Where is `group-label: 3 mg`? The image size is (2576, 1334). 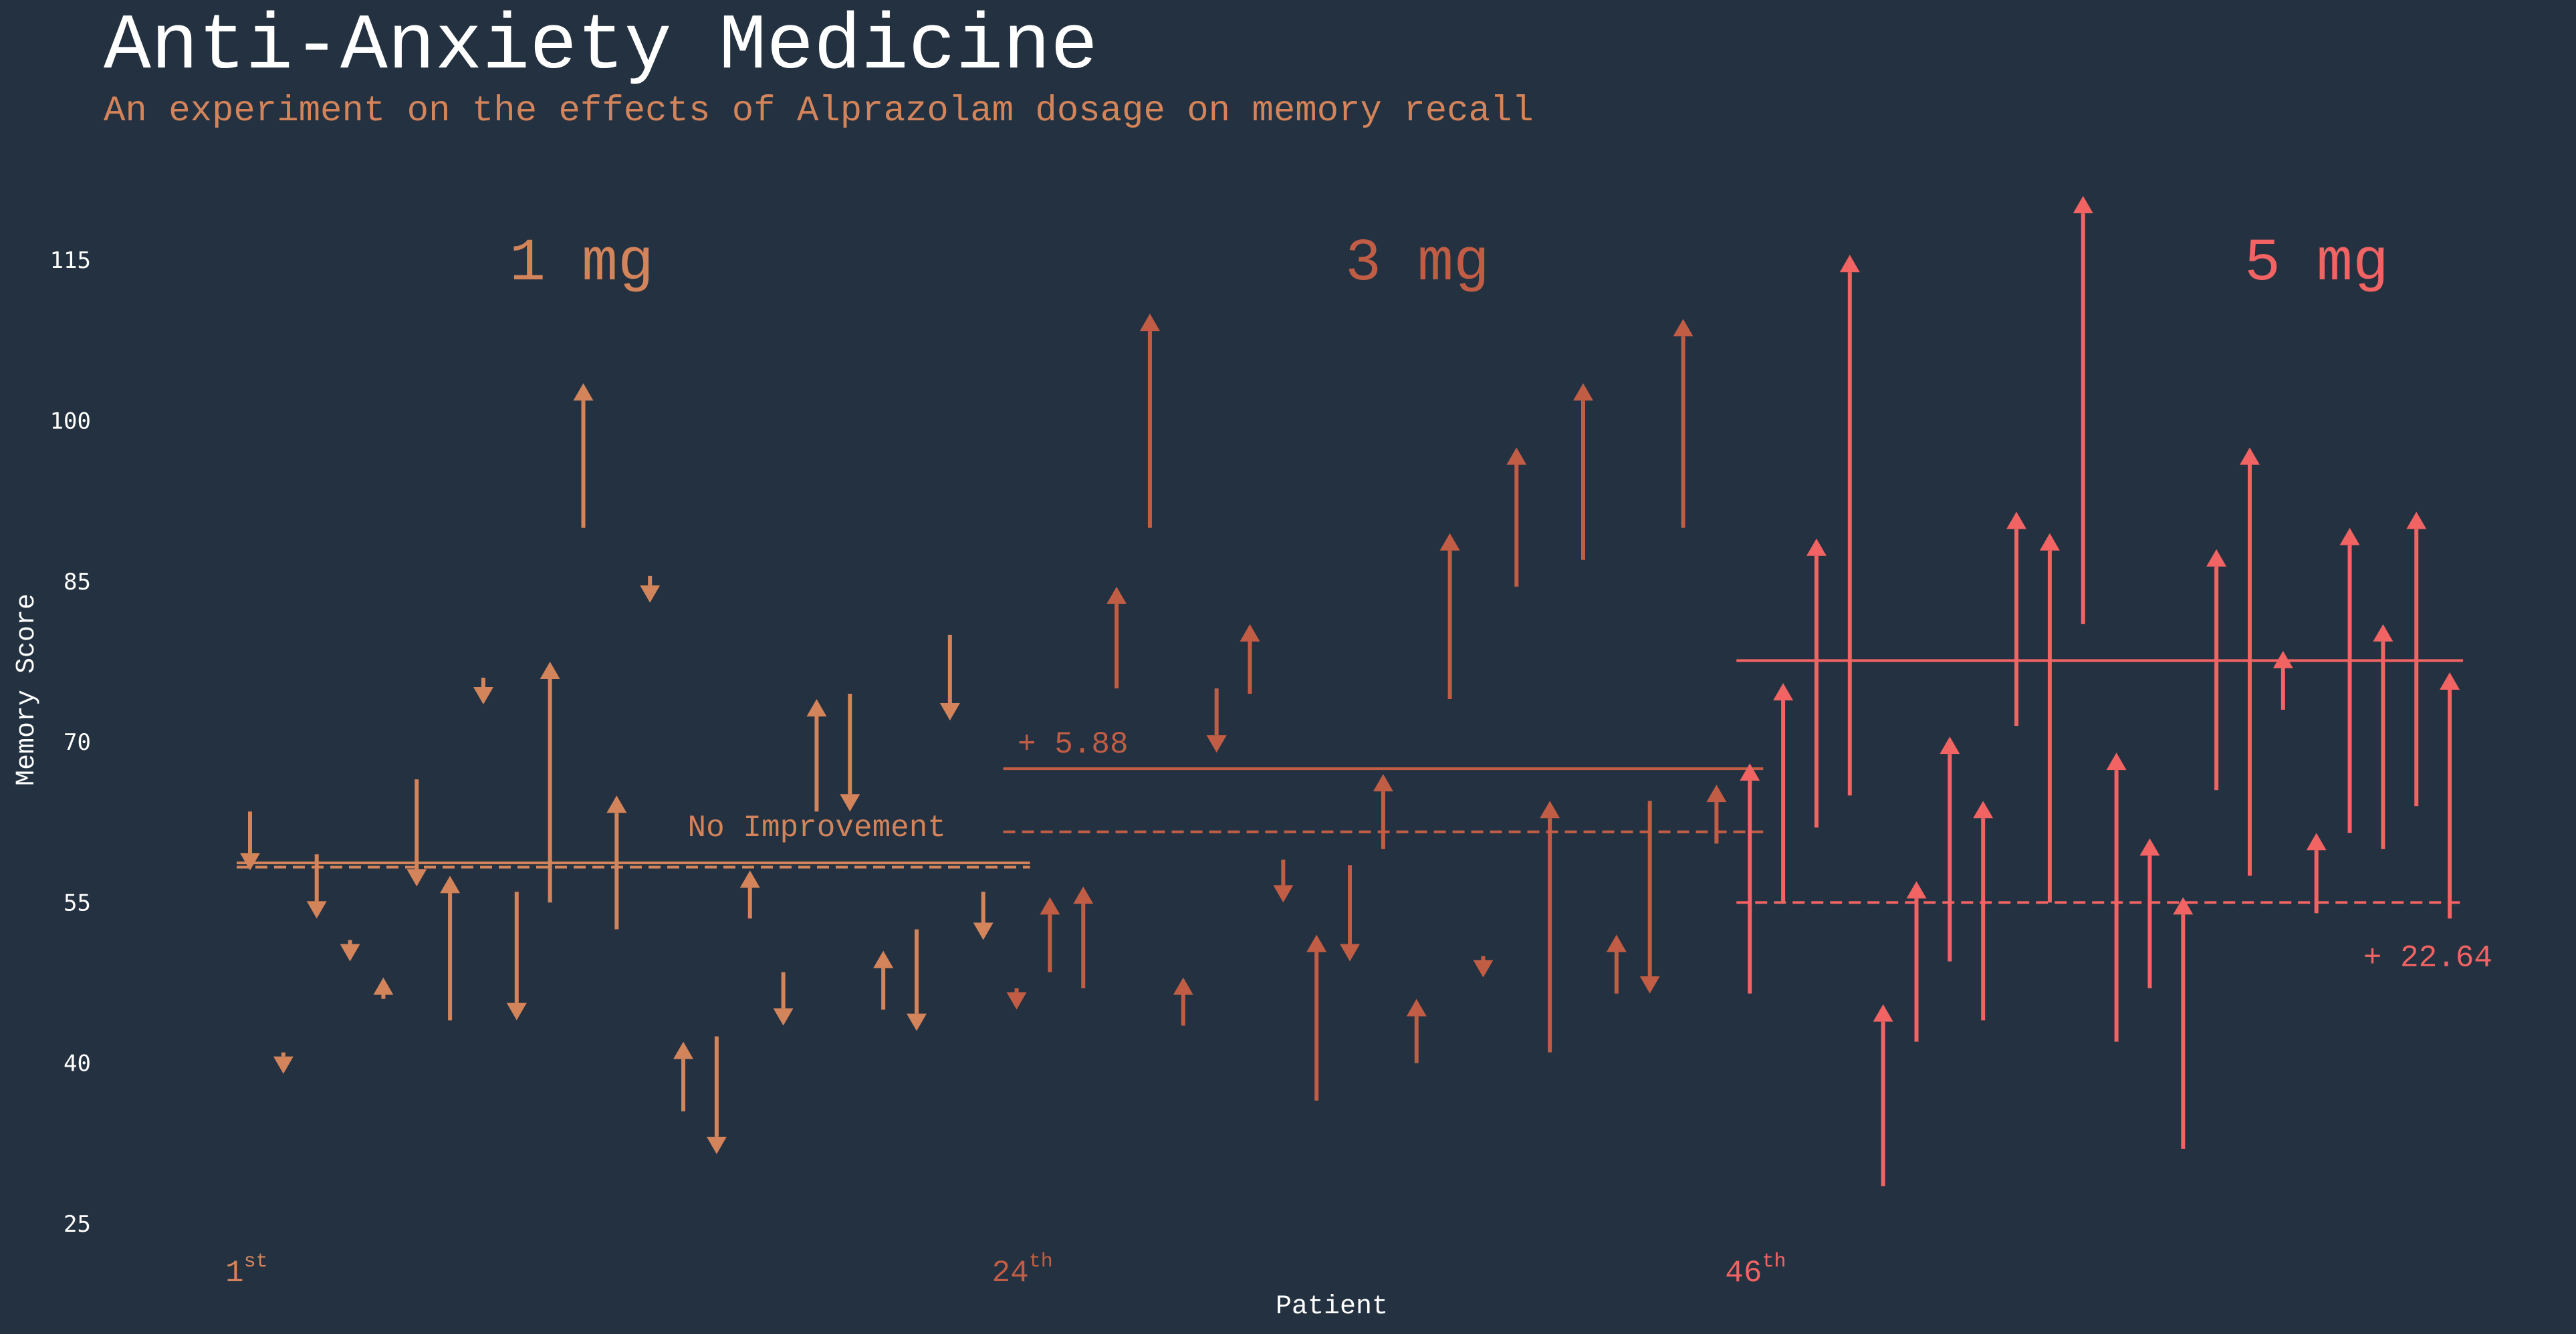
group-label: 3 mg is located at coordinates (1417, 264).